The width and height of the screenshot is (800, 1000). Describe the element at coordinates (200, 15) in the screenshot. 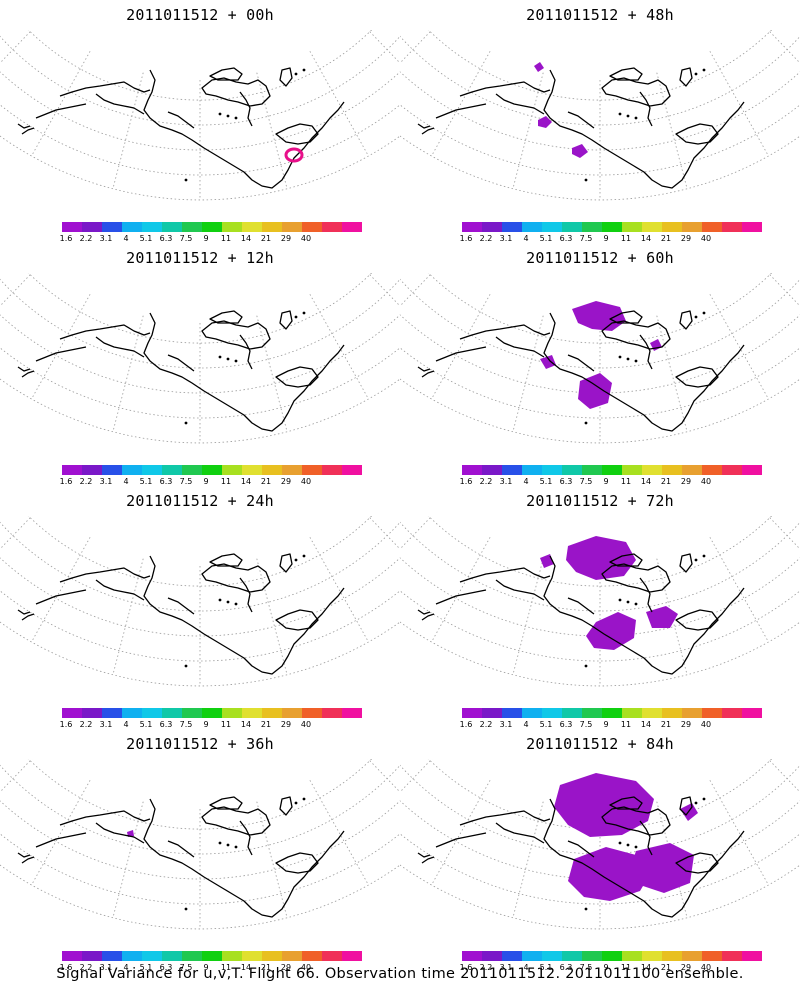

I see `panel-title: 2011011512 + 00h` at that location.